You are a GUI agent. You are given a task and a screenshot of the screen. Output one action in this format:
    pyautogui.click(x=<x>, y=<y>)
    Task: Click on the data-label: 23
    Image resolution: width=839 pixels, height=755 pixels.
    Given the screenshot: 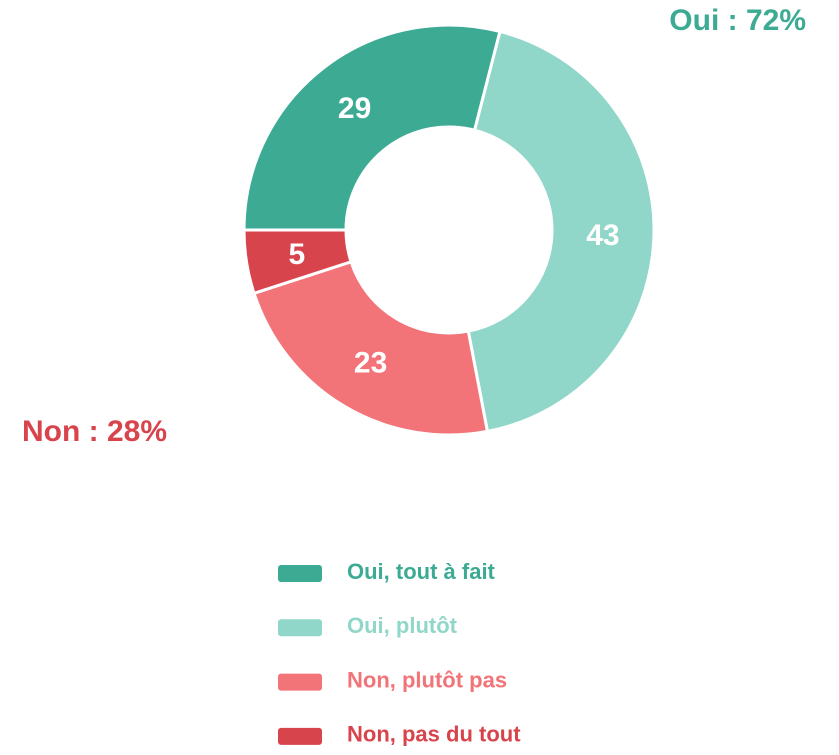 What is the action you would take?
    pyautogui.click(x=370, y=362)
    